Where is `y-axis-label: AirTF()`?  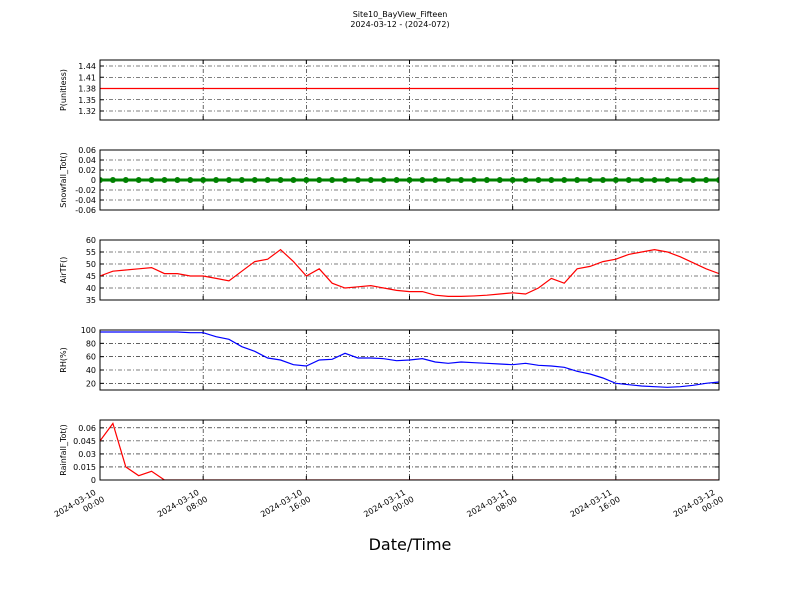 y-axis-label: AirTF() is located at coordinates (63, 270).